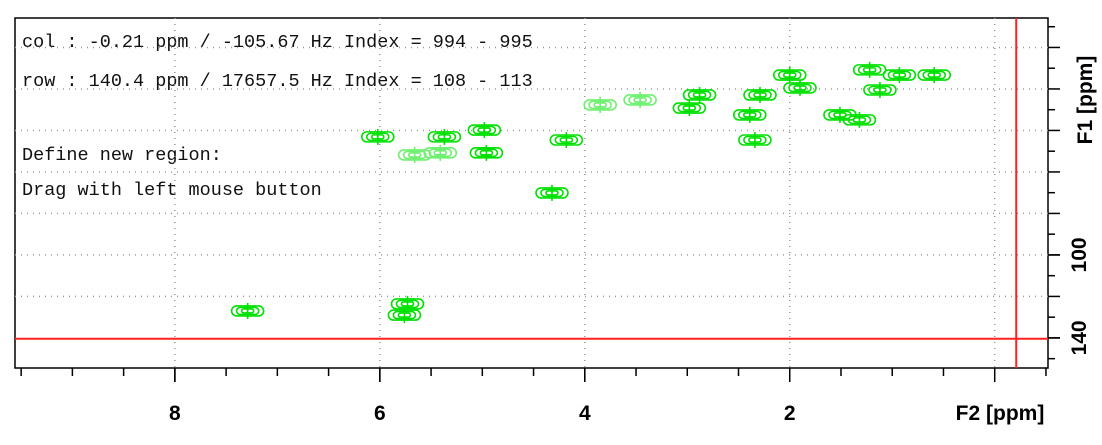 Image resolution: width=1102 pixels, height=445 pixels. What do you see at coordinates (1079, 337) in the screenshot?
I see `y-tick-label: 140` at bounding box center [1079, 337].